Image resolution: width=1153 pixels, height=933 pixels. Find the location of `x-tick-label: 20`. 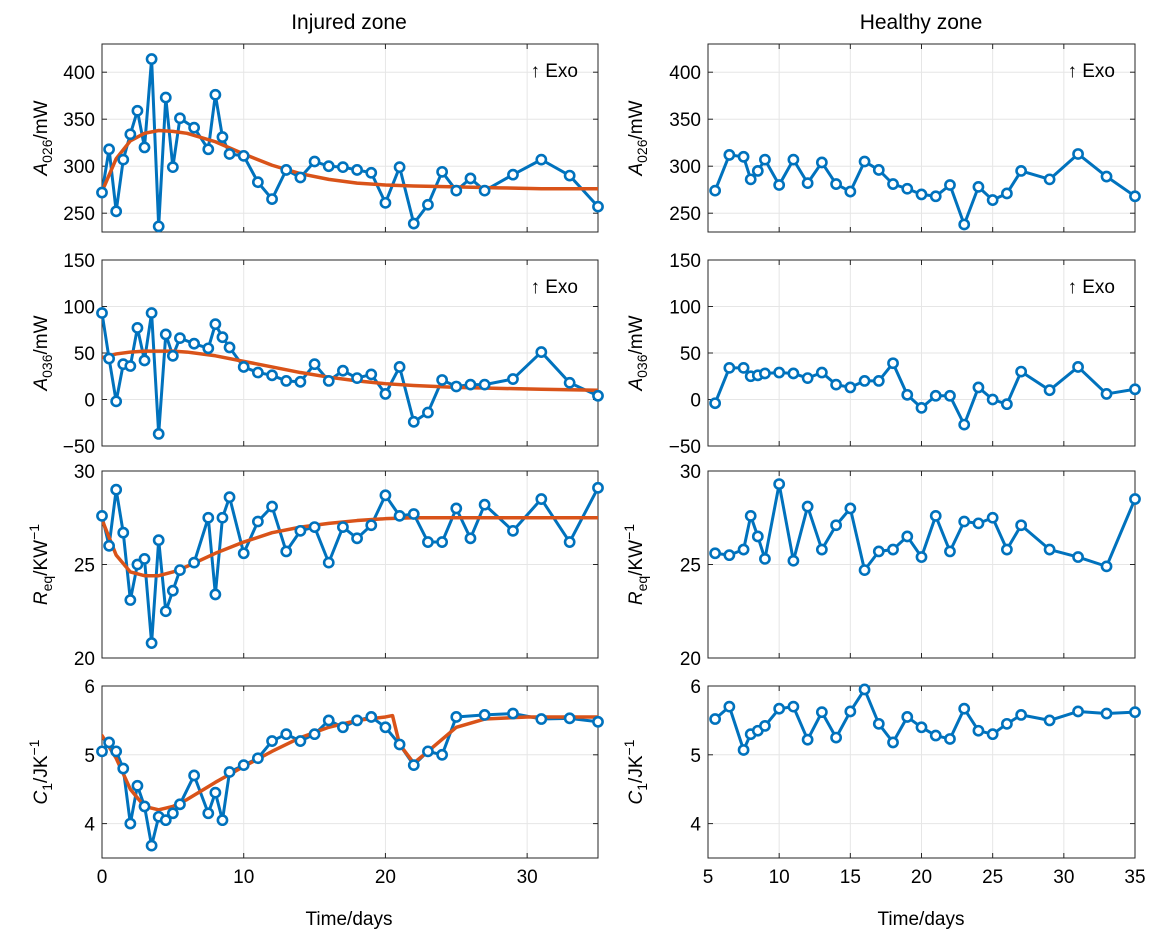

x-tick-label: 20 is located at coordinates (385, 877).